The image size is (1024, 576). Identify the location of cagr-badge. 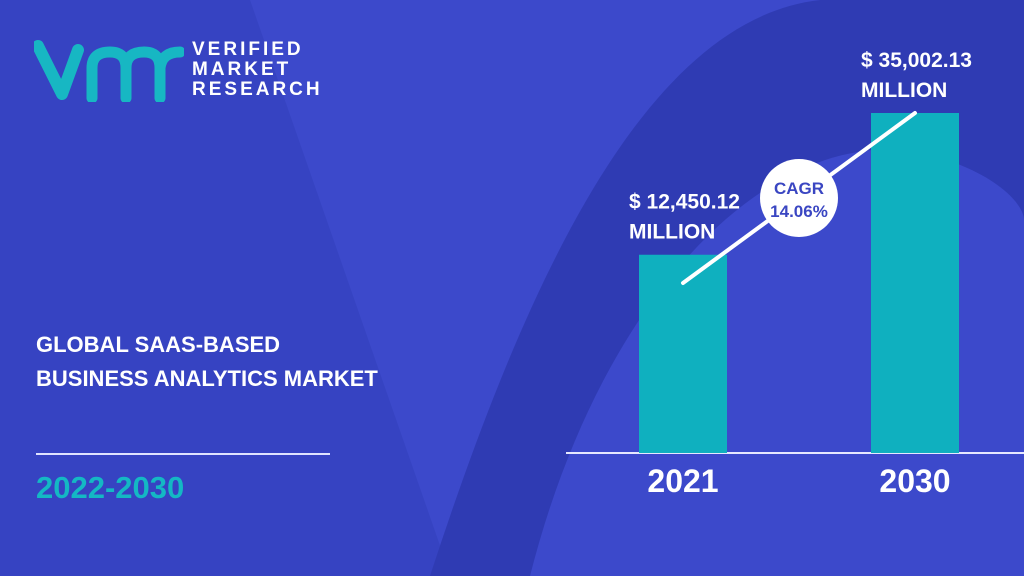
(799, 198).